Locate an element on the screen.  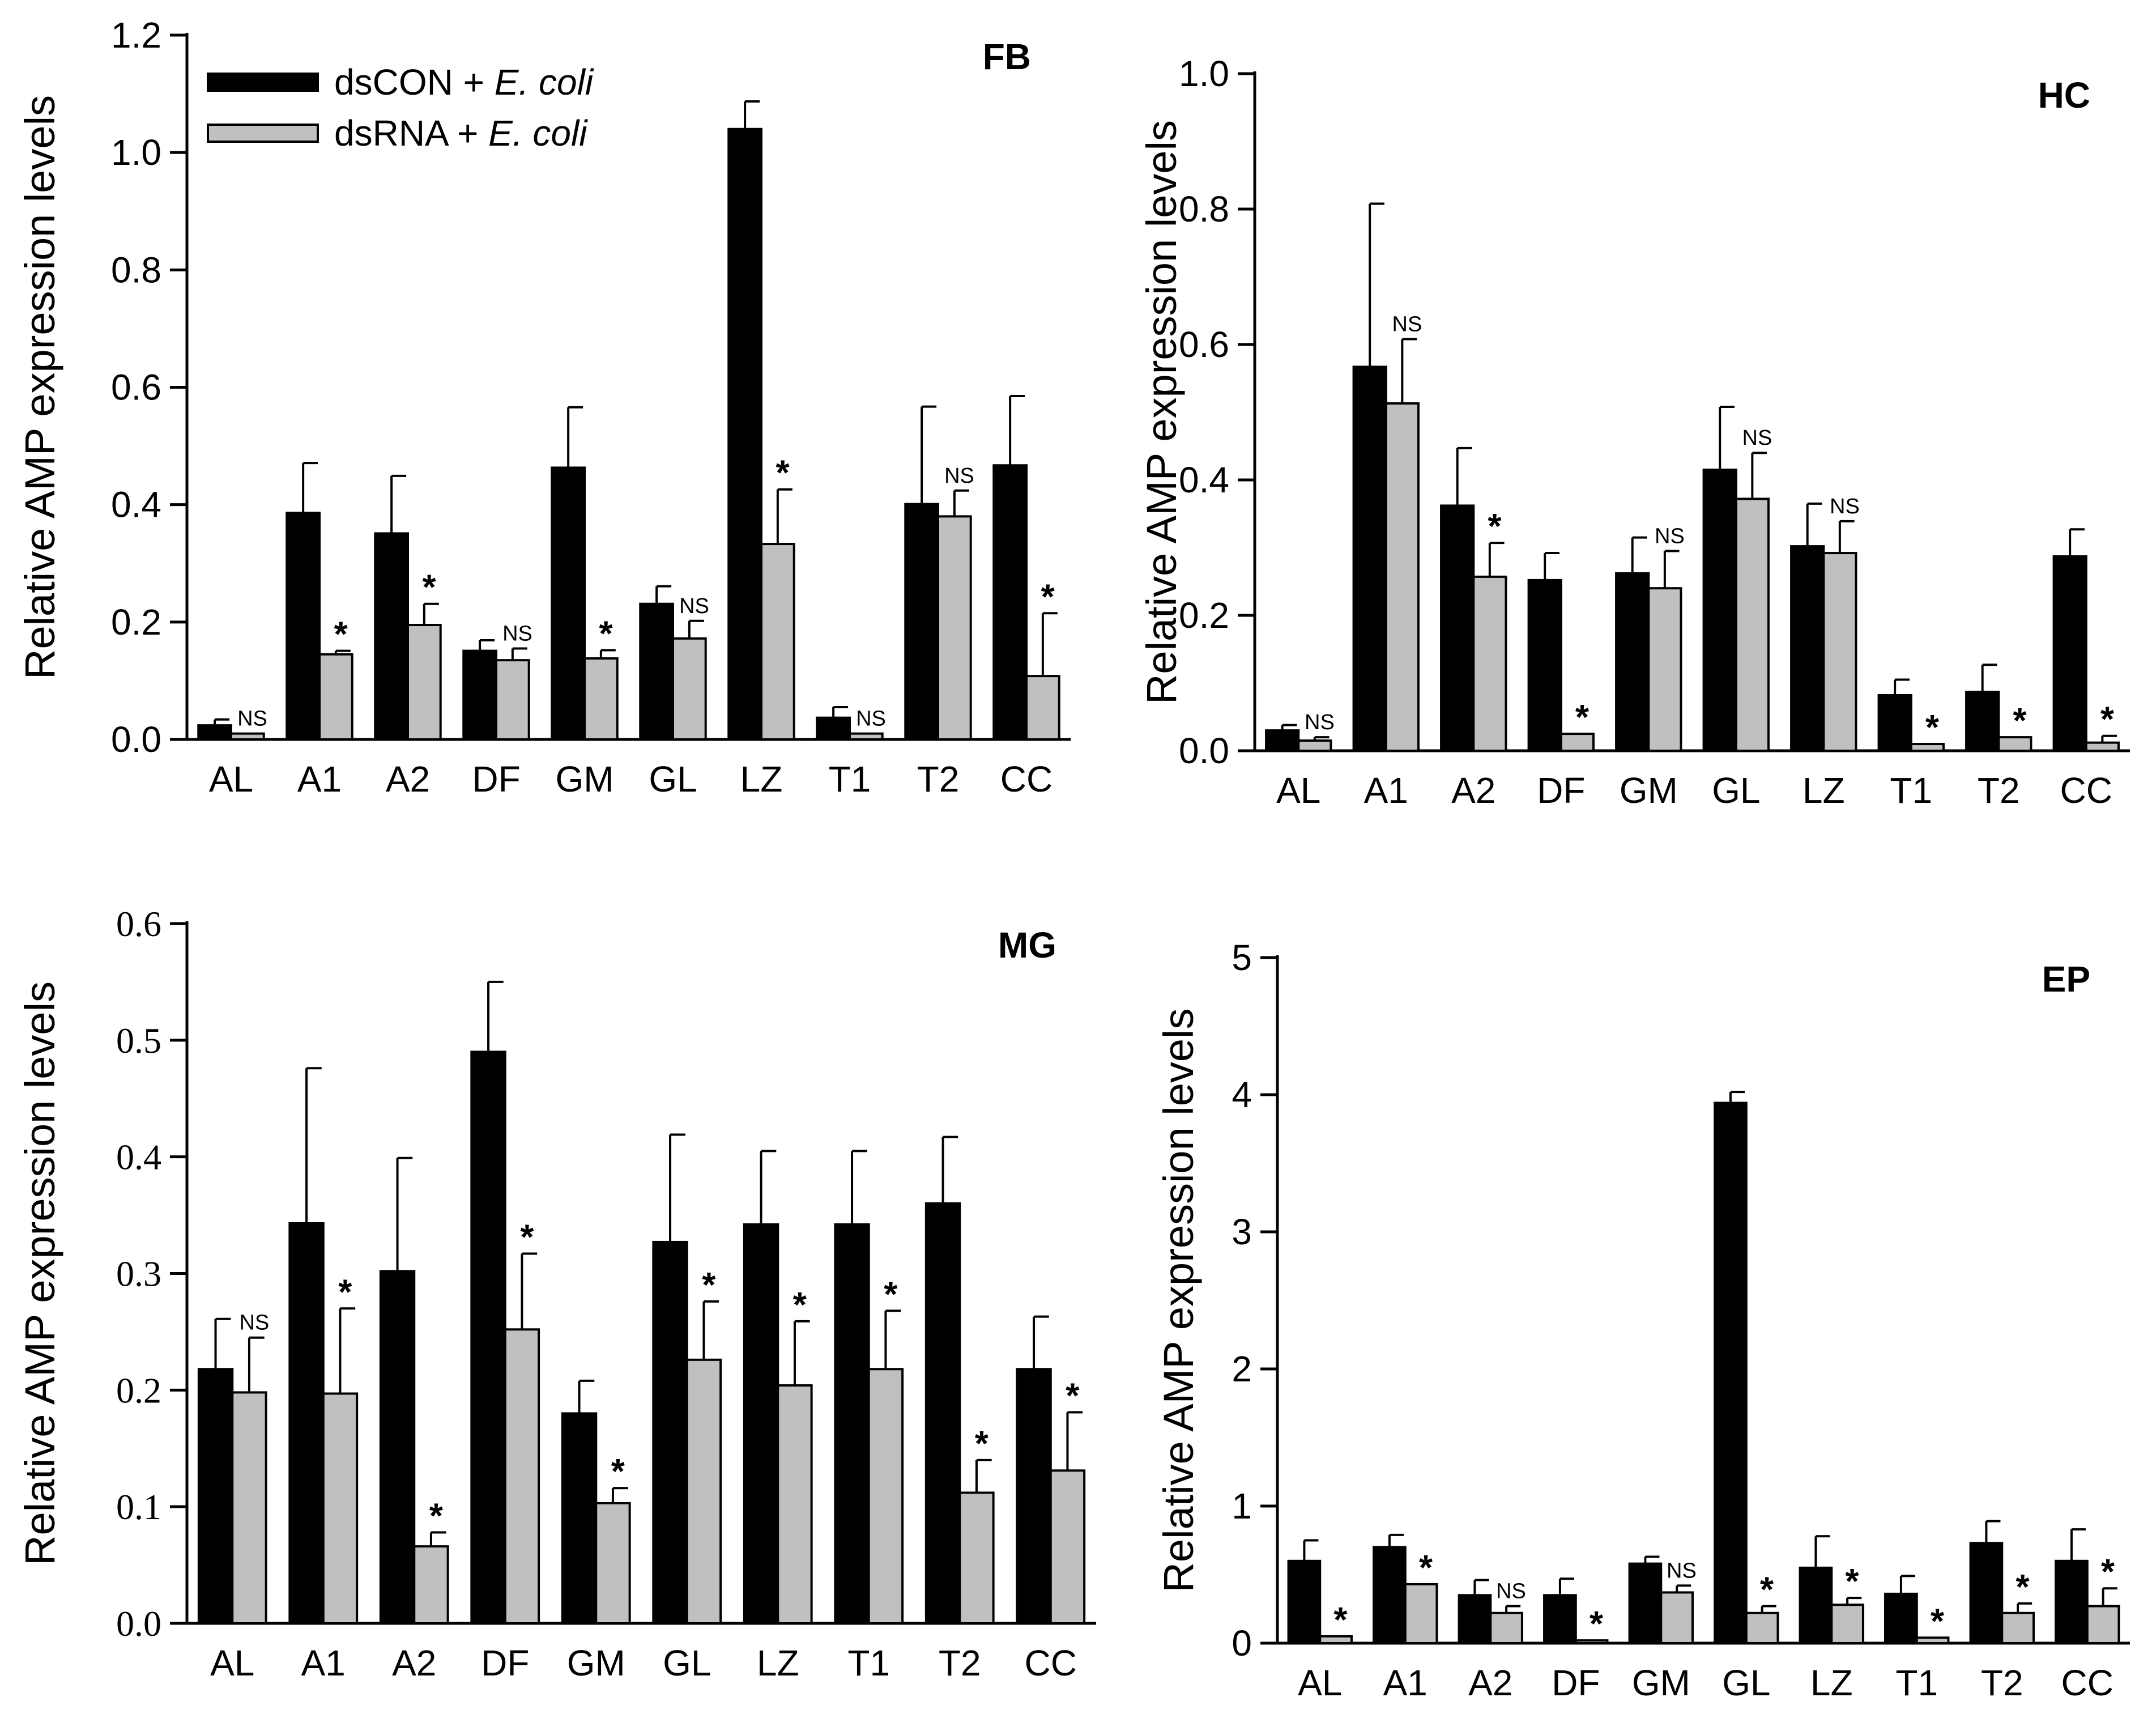
fb-significance-a1: * is located at coordinates (341, 634).